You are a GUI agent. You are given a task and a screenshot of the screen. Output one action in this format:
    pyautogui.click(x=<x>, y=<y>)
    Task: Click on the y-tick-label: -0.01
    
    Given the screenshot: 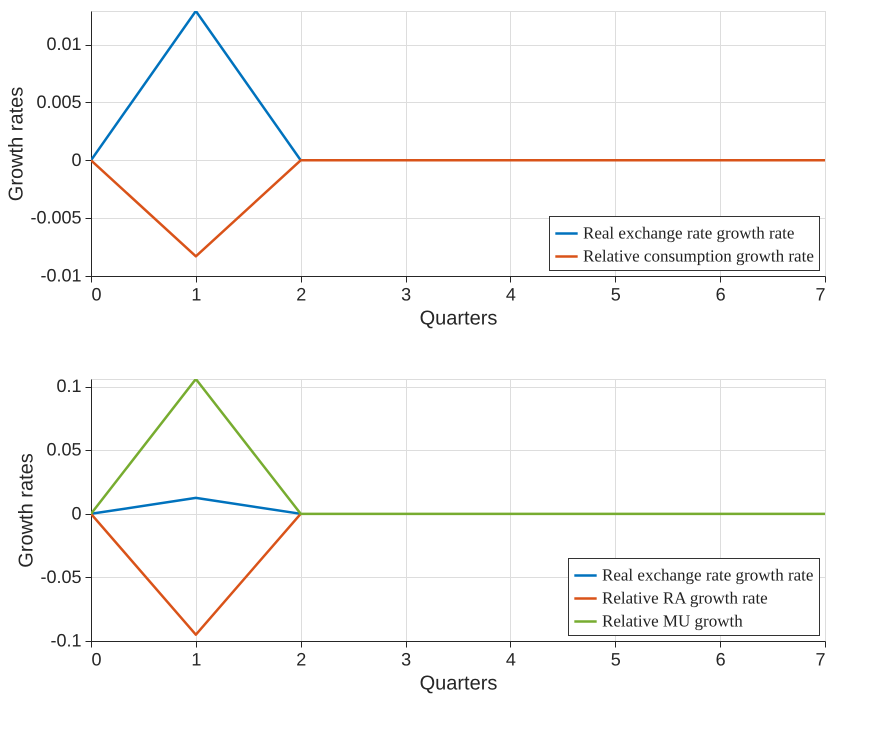 What is the action you would take?
    pyautogui.click(x=61, y=276)
    